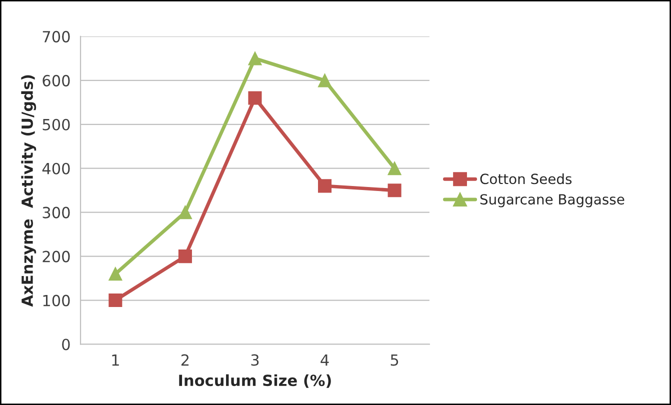 The height and width of the screenshot is (405, 671). What do you see at coordinates (56, 36) in the screenshot?
I see `y-tick-label: 700` at bounding box center [56, 36].